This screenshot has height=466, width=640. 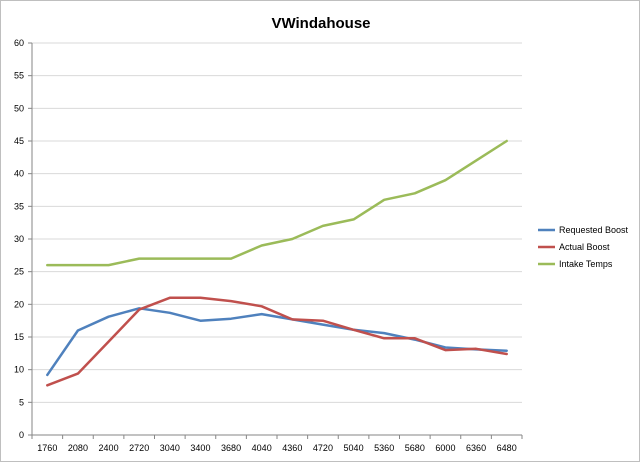 What do you see at coordinates (415, 448) in the screenshot?
I see `x-tick-label: 5680` at bounding box center [415, 448].